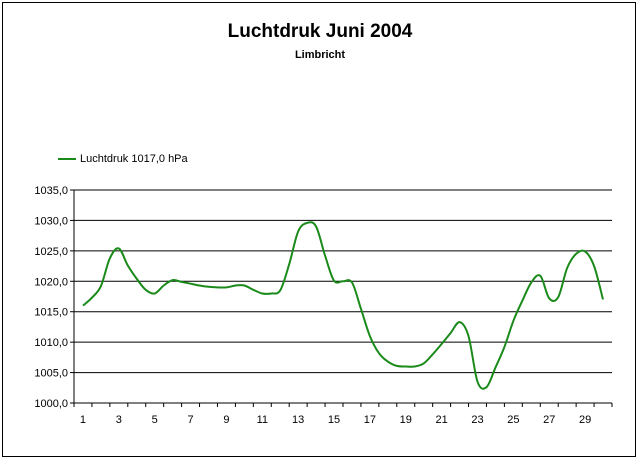 The image size is (640, 461). I want to click on chart-subtitle: Limbricht, so click(320, 55).